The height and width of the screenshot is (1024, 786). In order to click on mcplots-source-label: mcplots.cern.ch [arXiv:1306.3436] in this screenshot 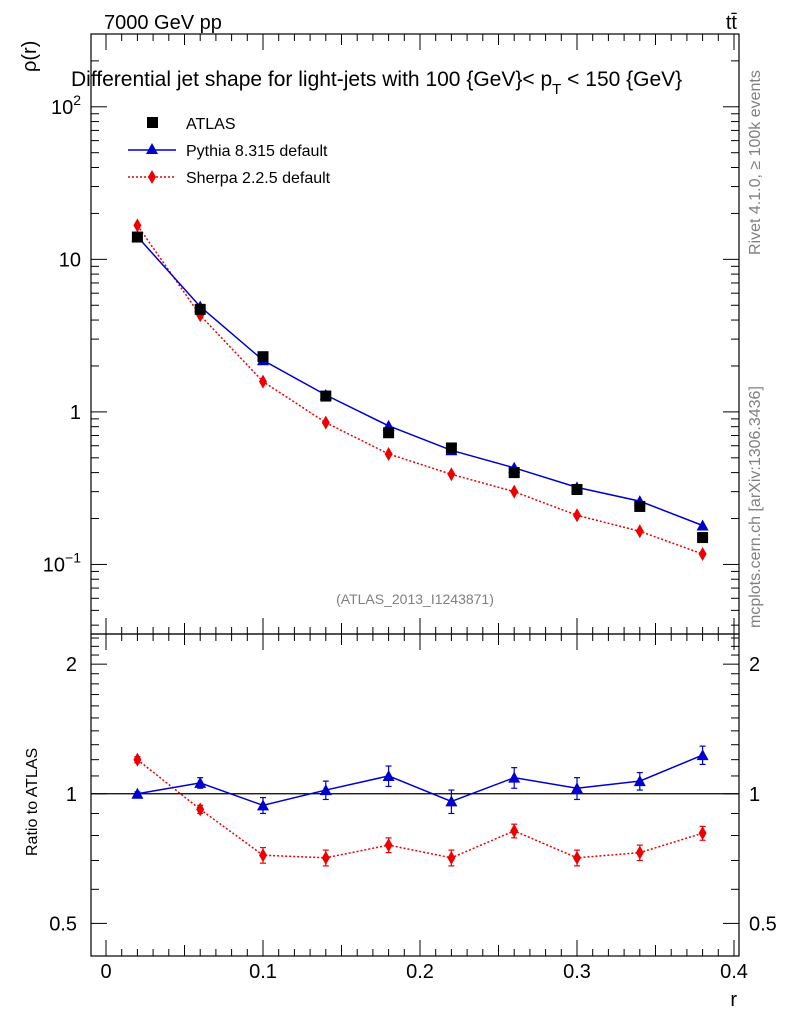, I will do `click(755, 507)`.